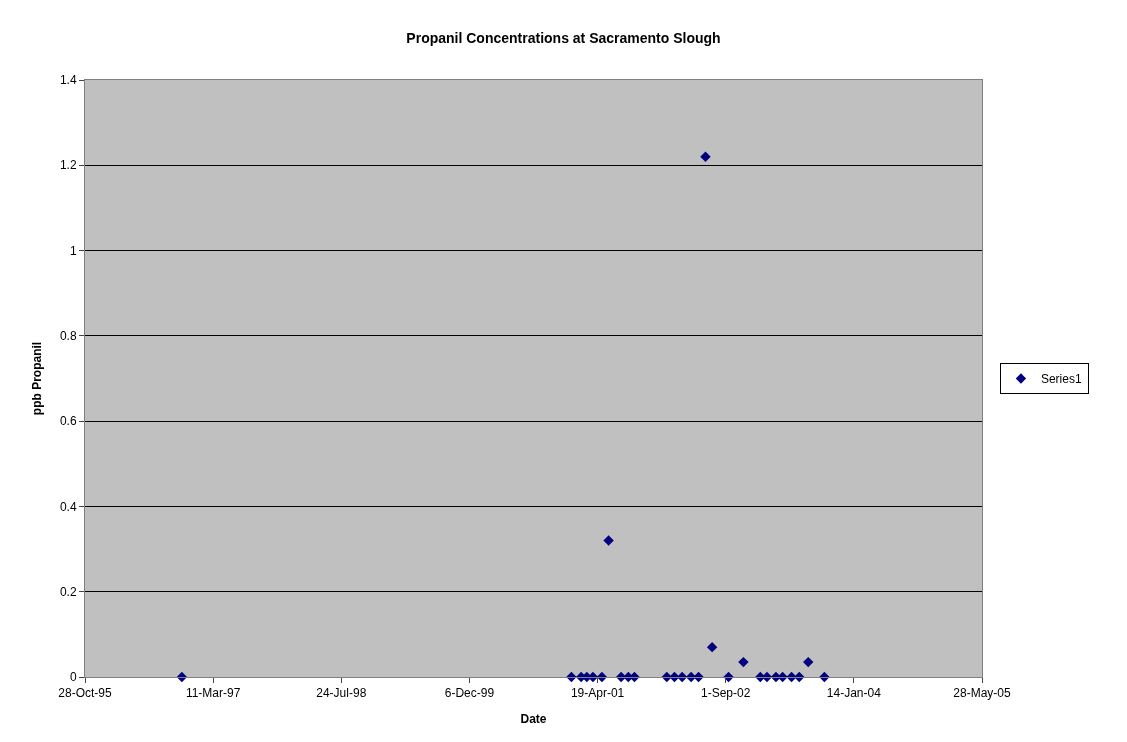 The height and width of the screenshot is (742, 1127). What do you see at coordinates (85, 693) in the screenshot?
I see `x-tick-label: 28-Oct-95` at bounding box center [85, 693].